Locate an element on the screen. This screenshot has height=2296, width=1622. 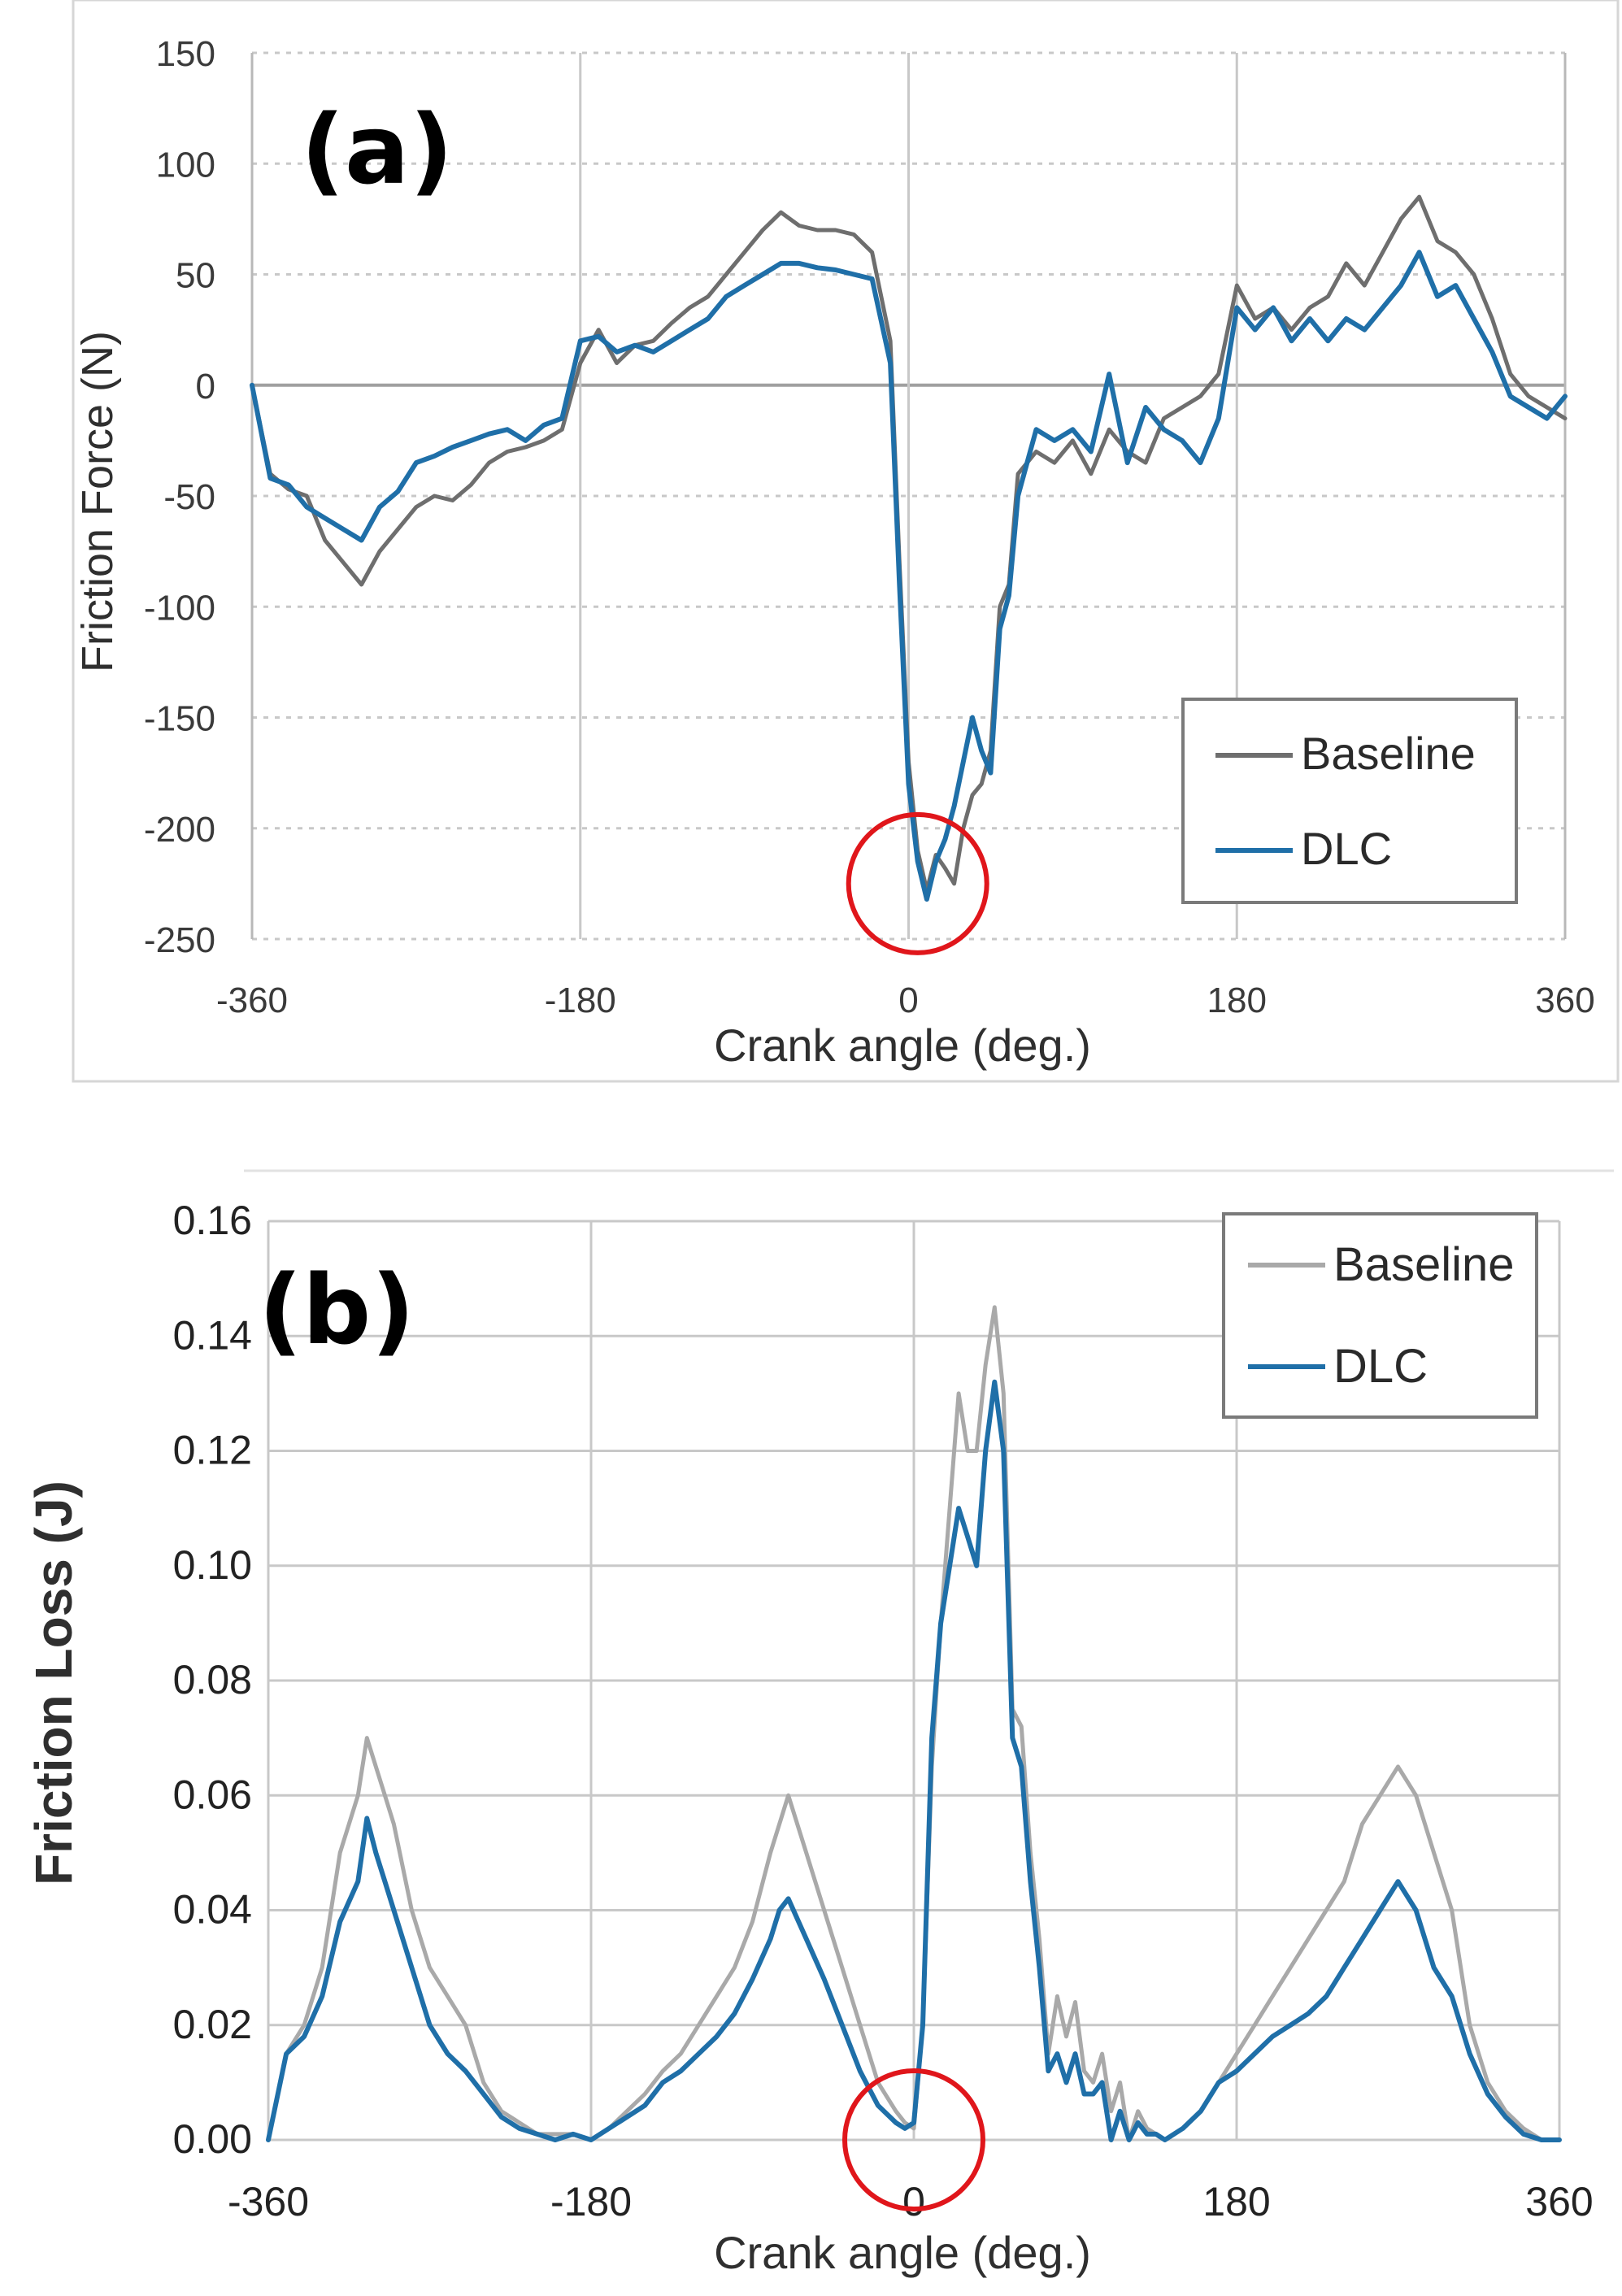
panel-b-x-ticks: -360 -180 0 180 360 is located at coordinates (911, 2202).